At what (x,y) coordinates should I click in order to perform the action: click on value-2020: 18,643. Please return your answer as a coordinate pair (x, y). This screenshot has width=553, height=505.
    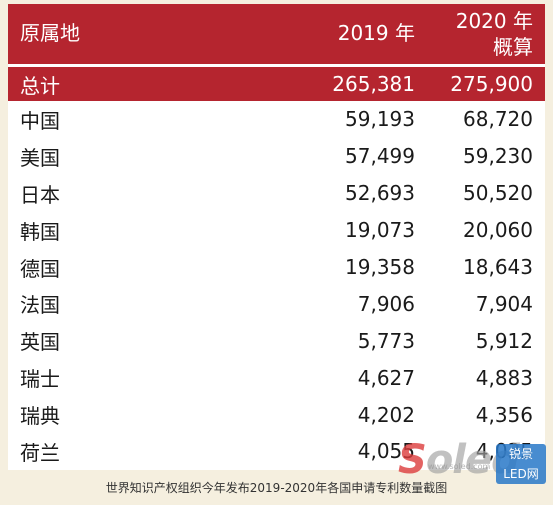
    Looking at the image, I should click on (498, 267).